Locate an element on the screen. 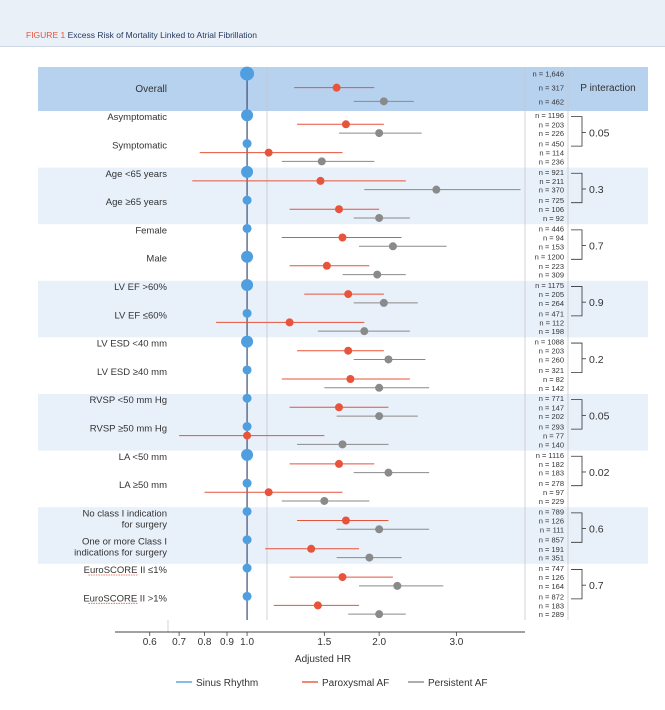  n-label: n = 351 is located at coordinates (551, 558).